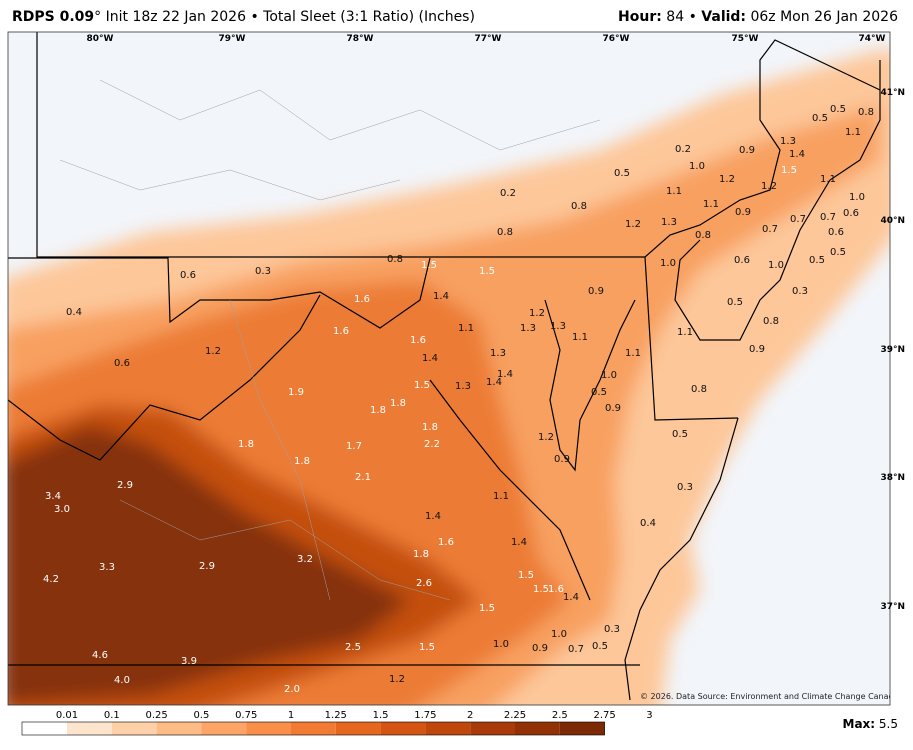  What do you see at coordinates (100, 39) in the screenshot?
I see `longitude-label: 80°W` at bounding box center [100, 39].